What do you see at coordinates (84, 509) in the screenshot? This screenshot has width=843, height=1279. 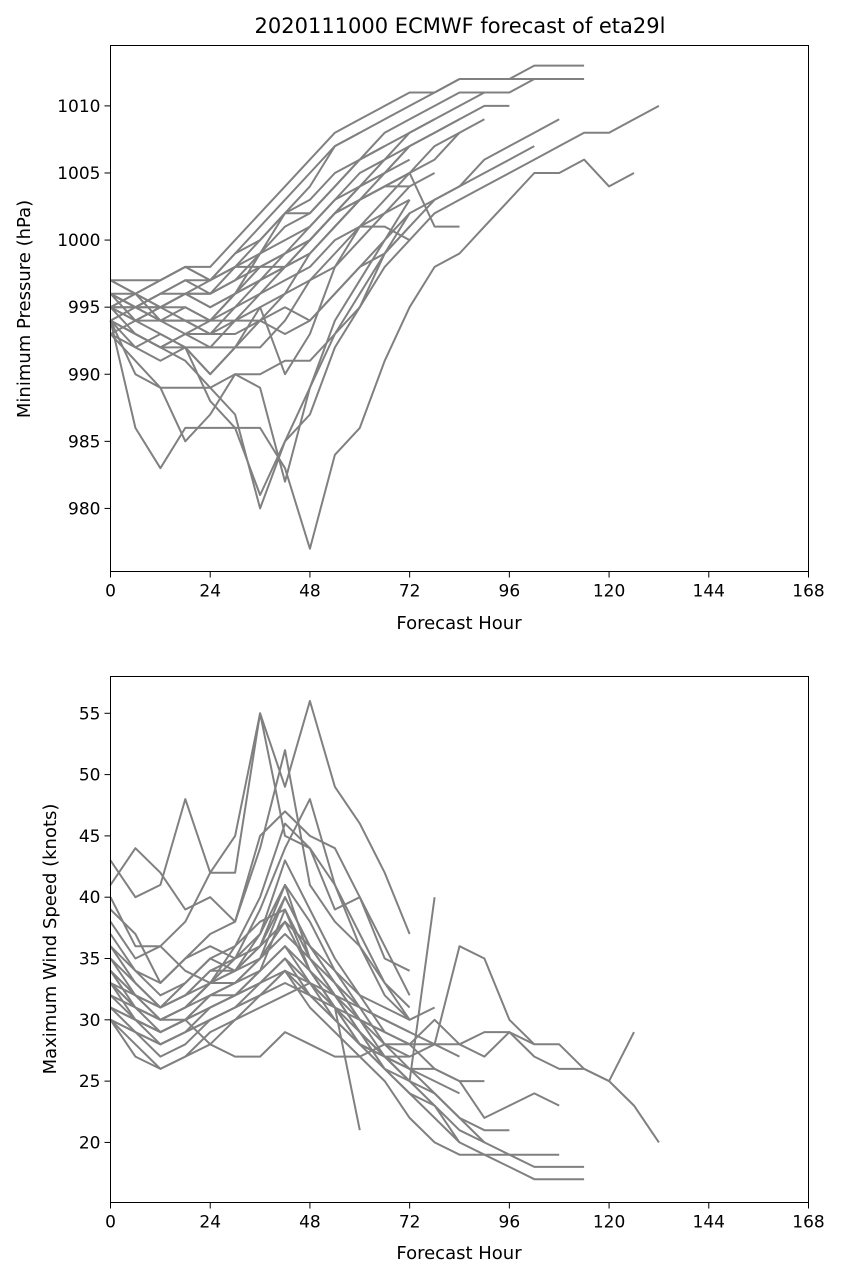 I see `pressure-y-tick-label: 980` at bounding box center [84, 509].